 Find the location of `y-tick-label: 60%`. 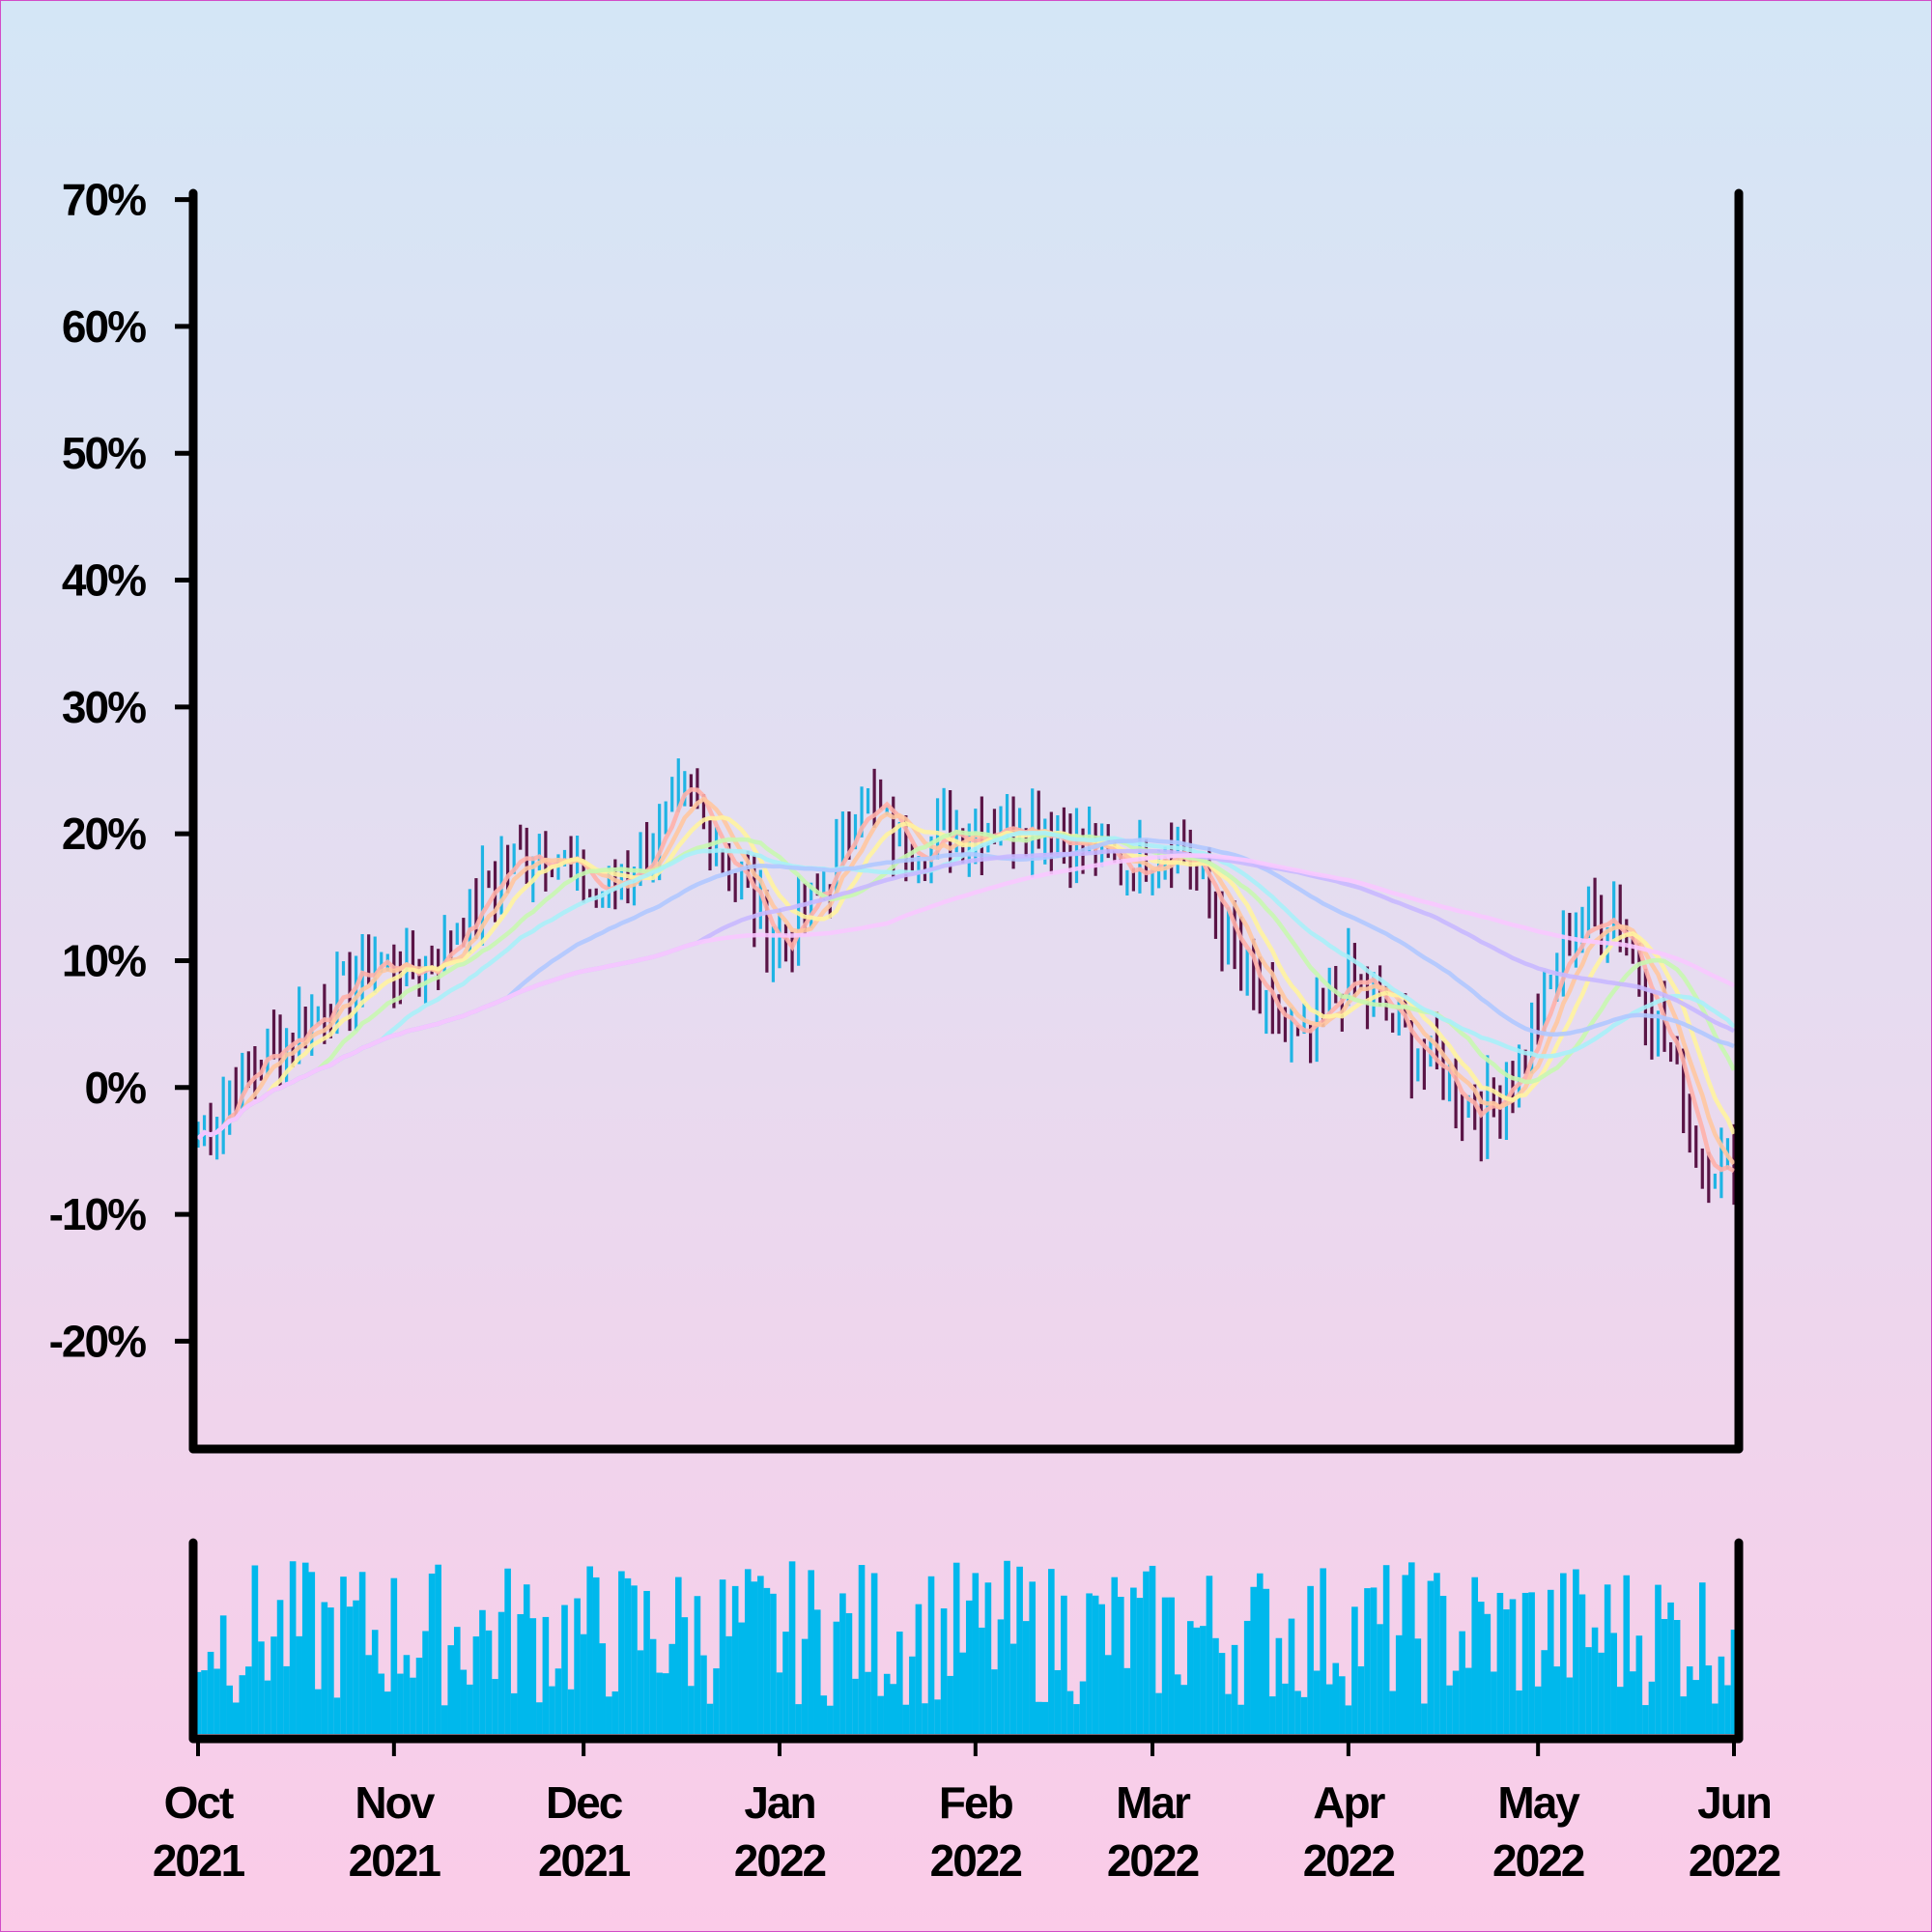

y-tick-label: 60% is located at coordinates (104, 326).